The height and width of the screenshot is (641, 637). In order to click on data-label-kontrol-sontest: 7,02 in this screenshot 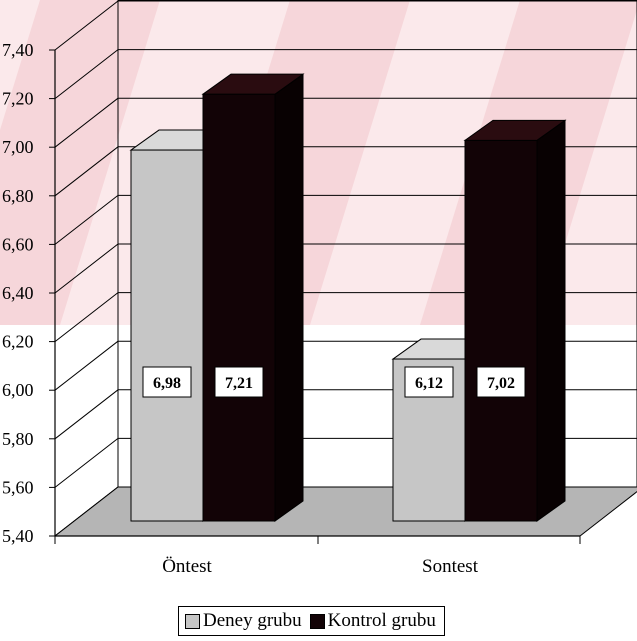, I will do `click(501, 383)`.